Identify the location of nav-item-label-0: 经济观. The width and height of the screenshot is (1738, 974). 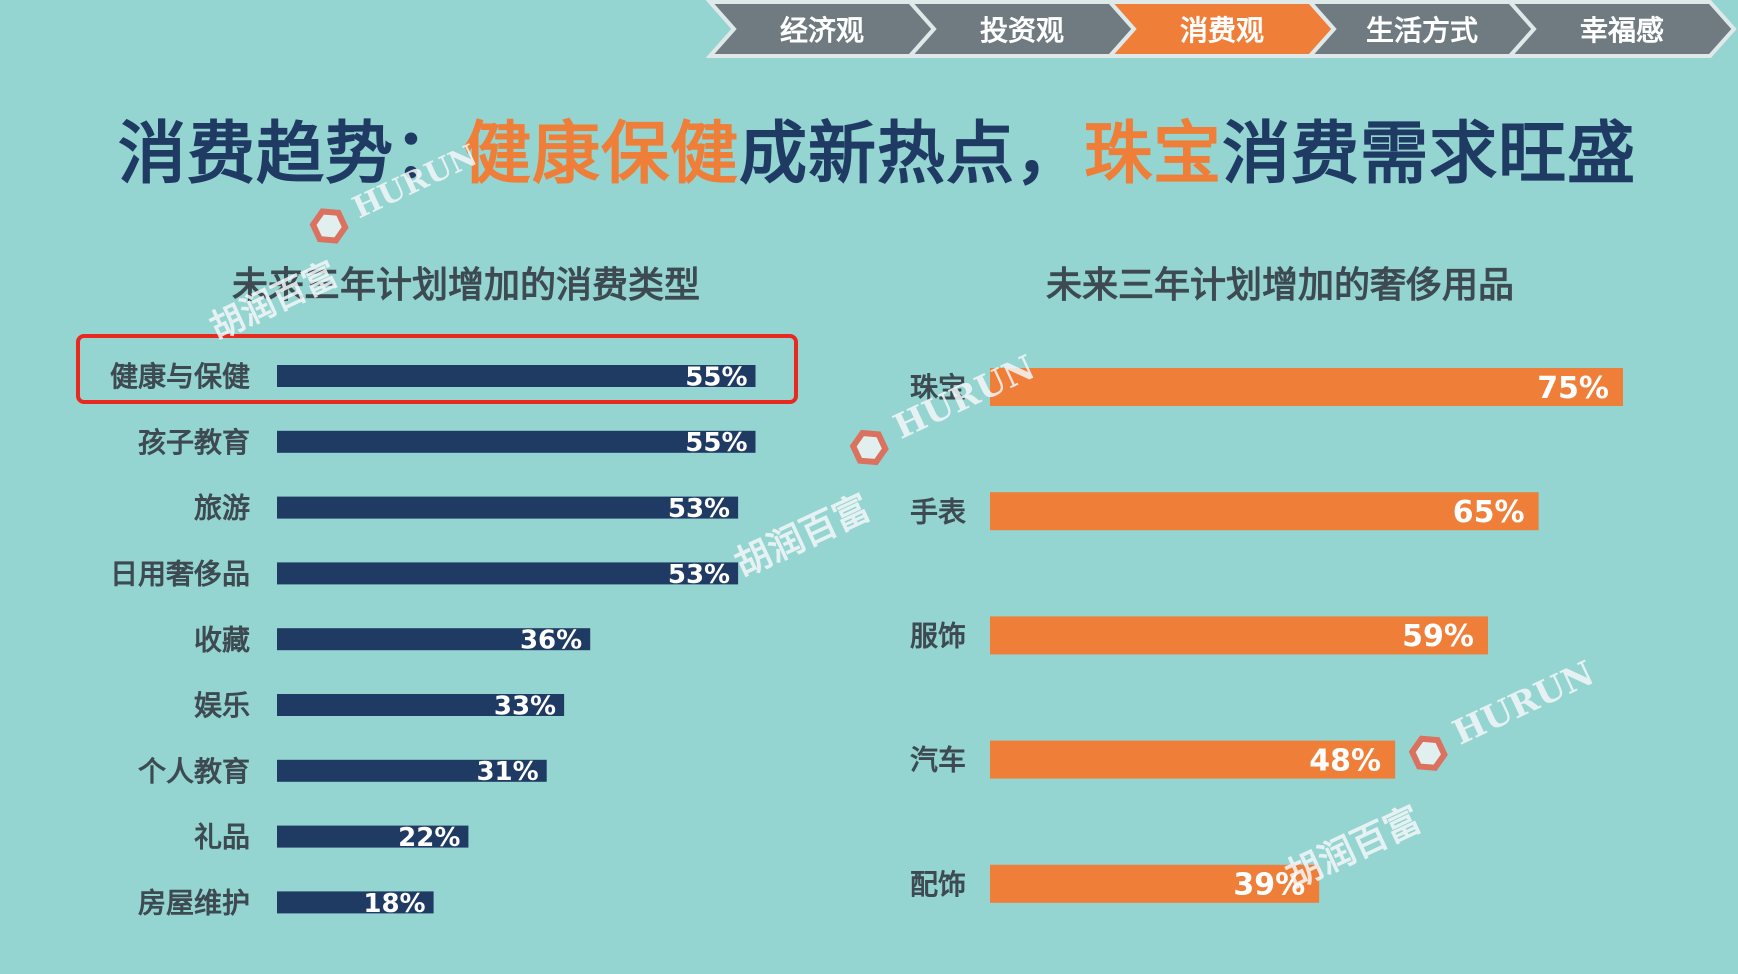
(822, 30).